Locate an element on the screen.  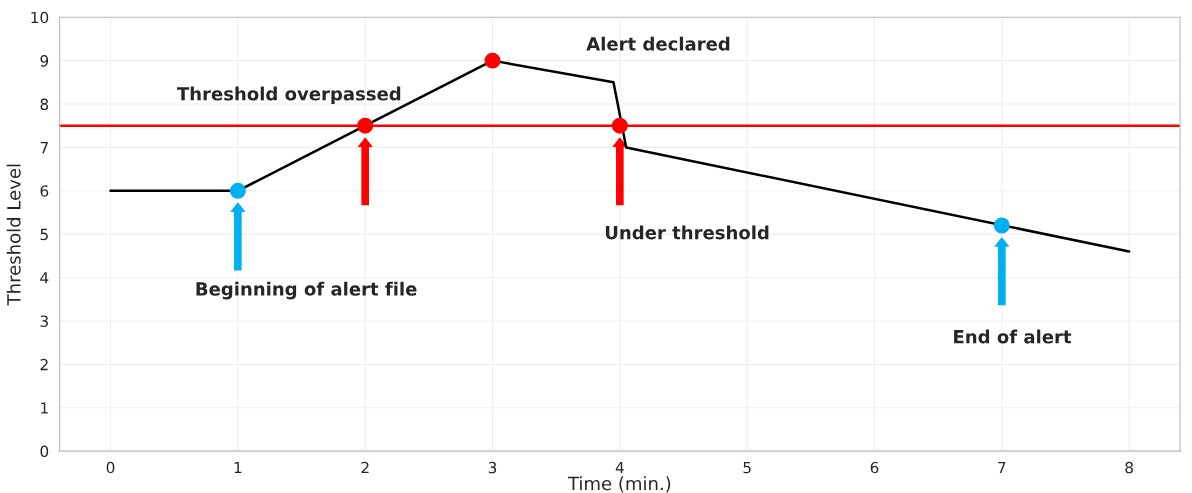
x-tick-label: 2 is located at coordinates (365, 467).